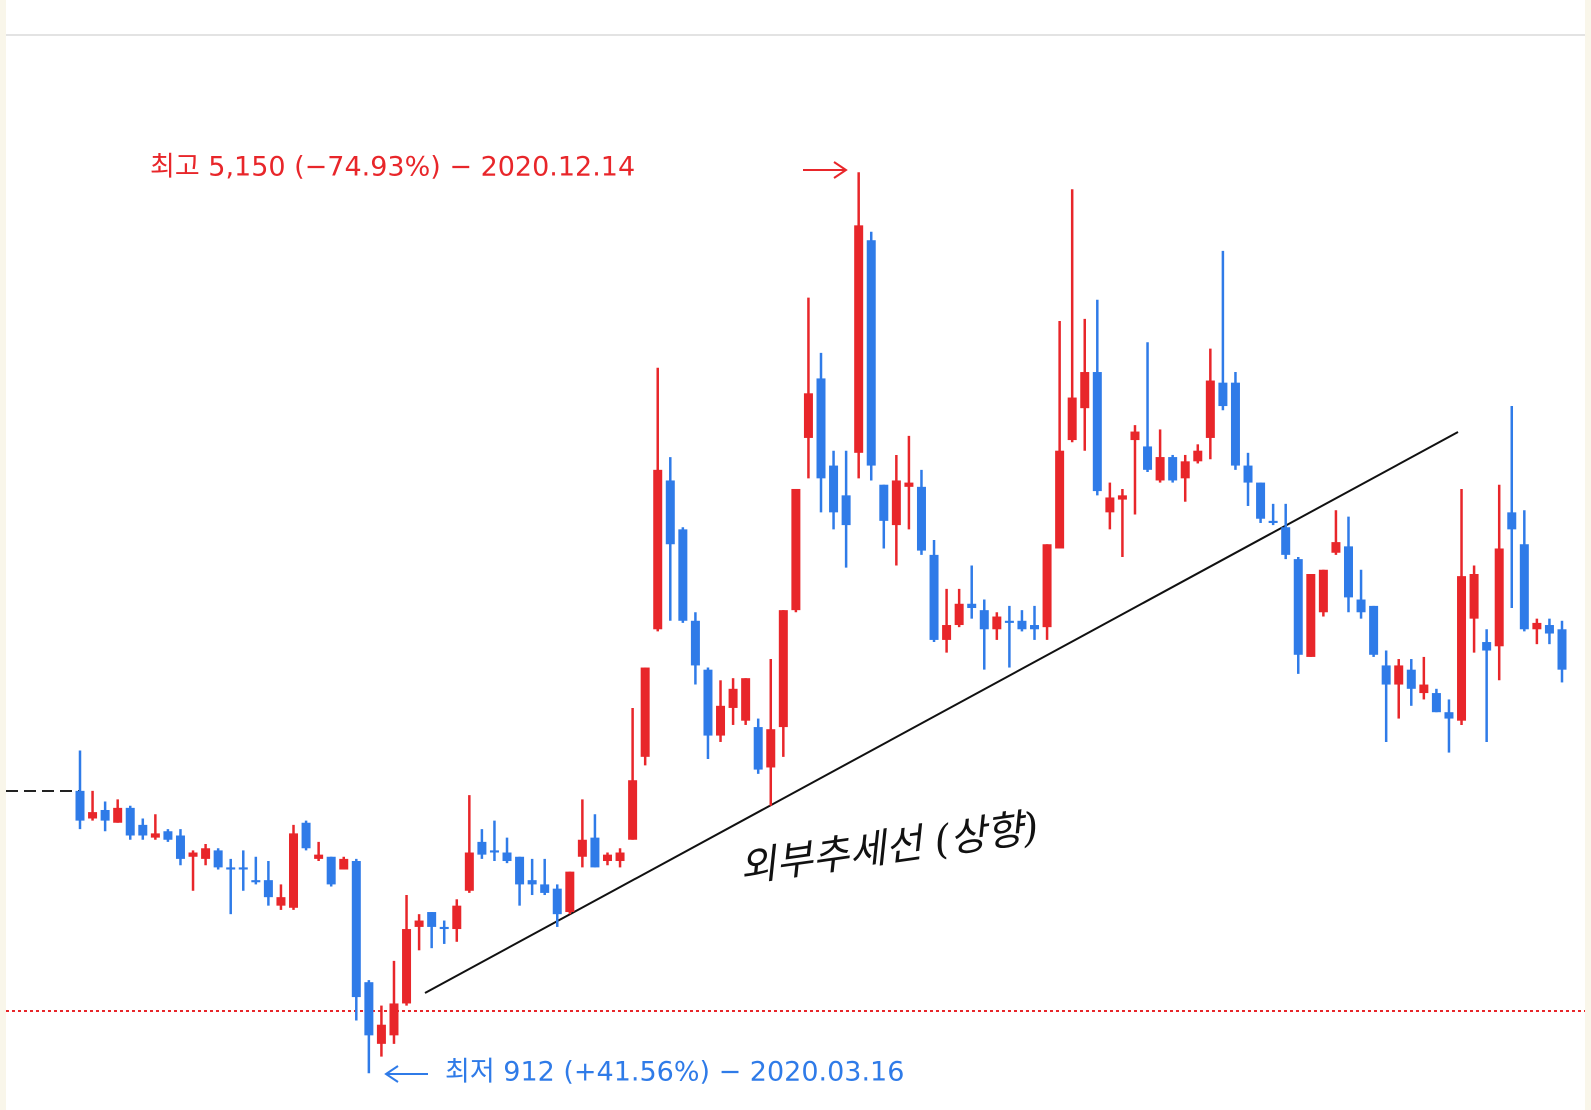  What do you see at coordinates (406, 1074) in the screenshot?
I see `low-arrow` at bounding box center [406, 1074].